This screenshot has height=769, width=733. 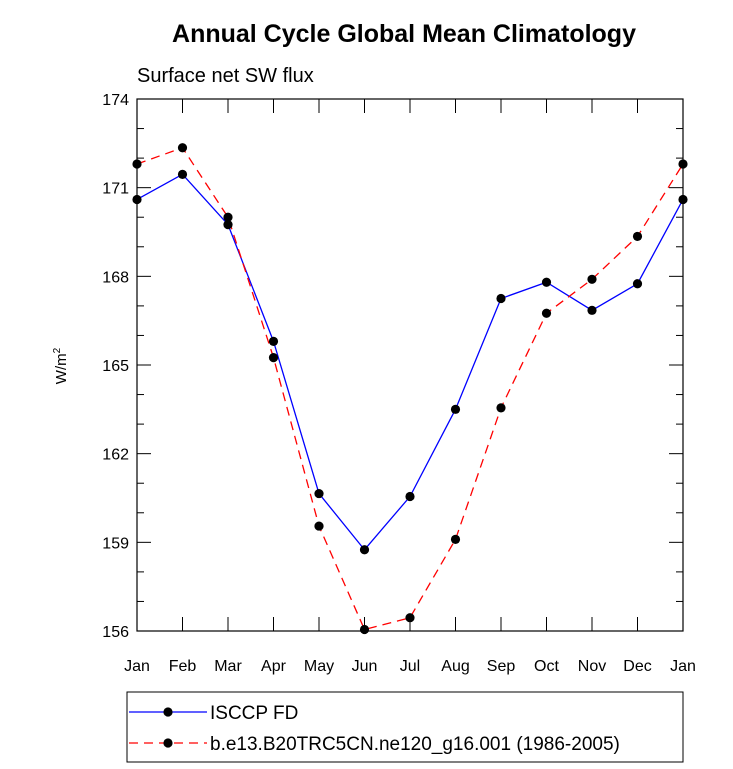 I want to click on x-tick-label: Nov, so click(x=592, y=666).